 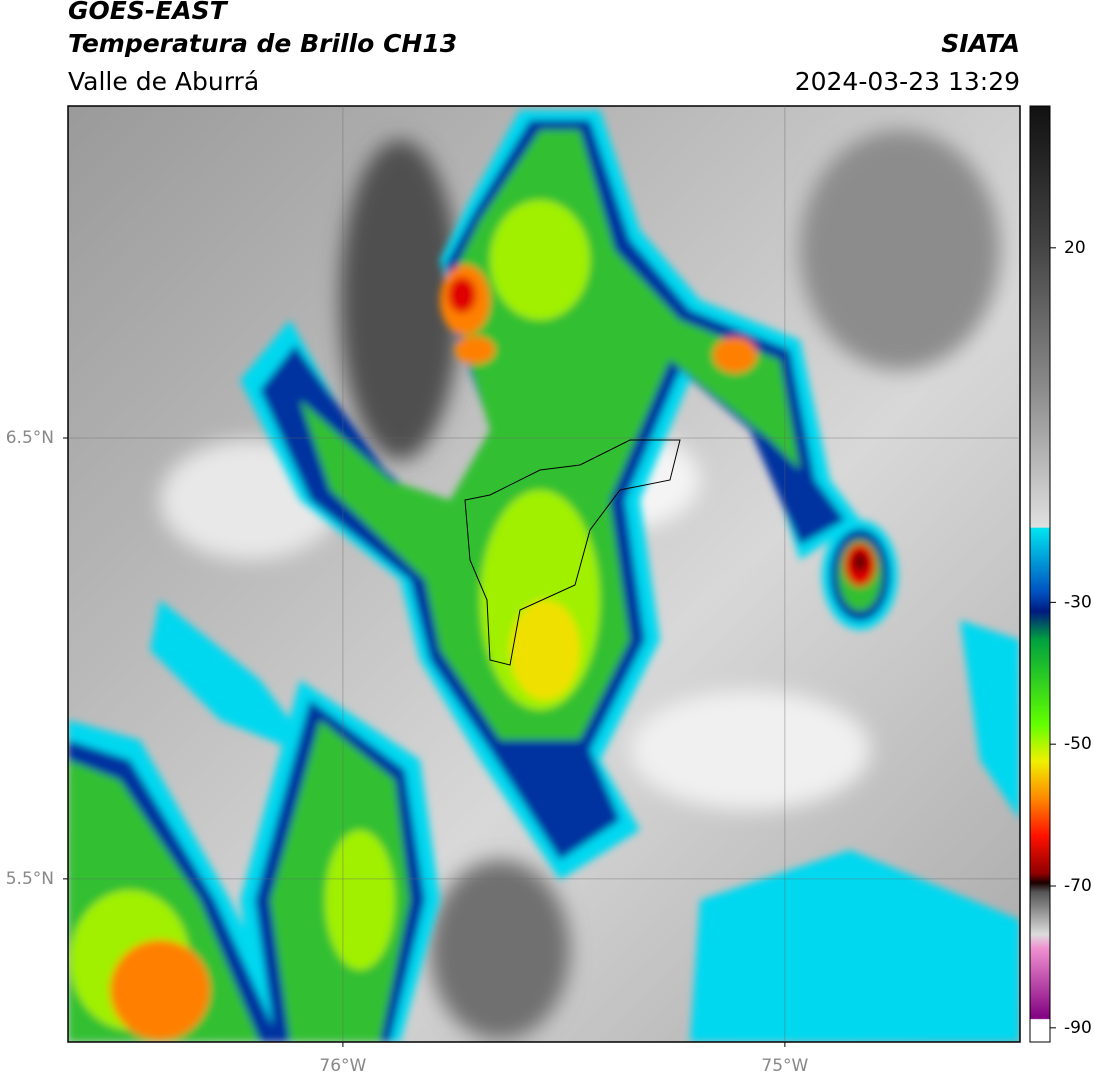 I want to click on region: Valle de Aburrá, so click(x=163, y=81).